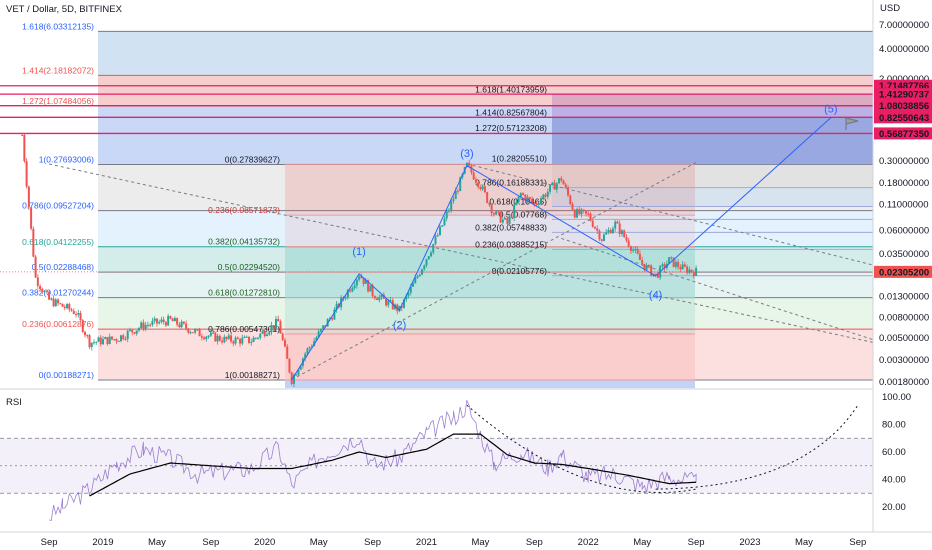 The width and height of the screenshot is (932, 550). Describe the element at coordinates (904, 272) in the screenshot. I see `last-price-value: 0.02305200` at that location.